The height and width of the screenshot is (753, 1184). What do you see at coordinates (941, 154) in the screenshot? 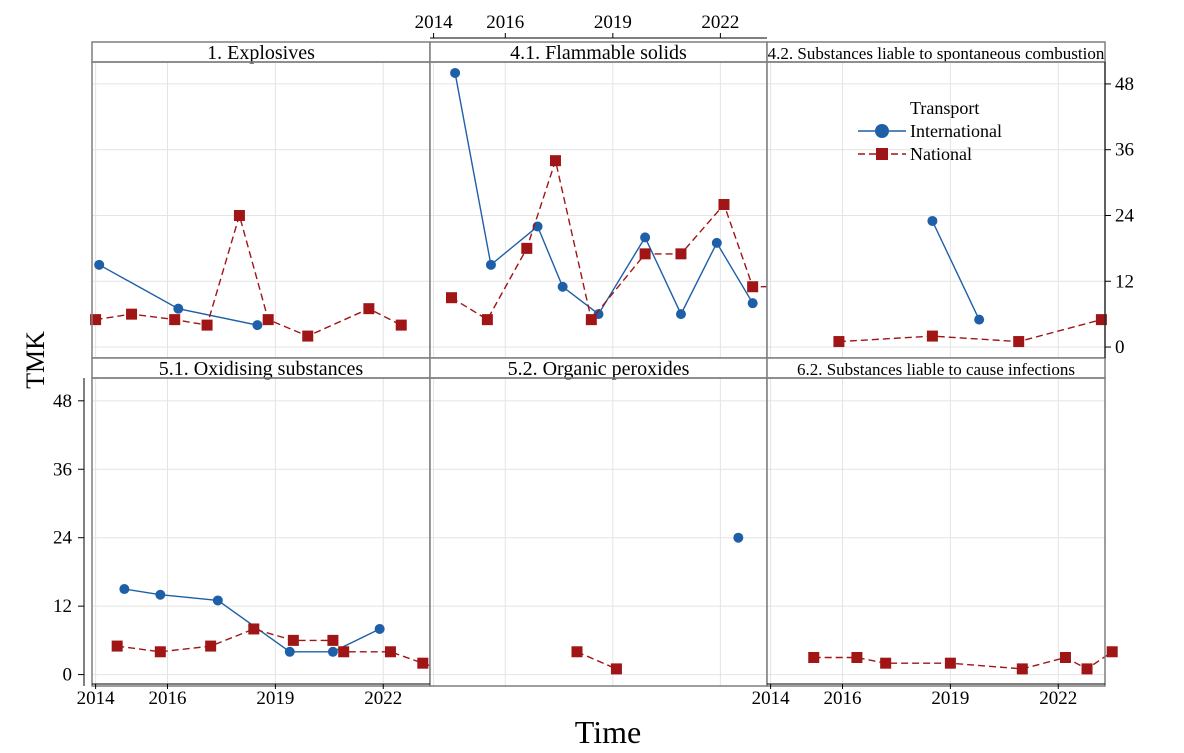
I see `legend-entry-label: National` at bounding box center [941, 154].